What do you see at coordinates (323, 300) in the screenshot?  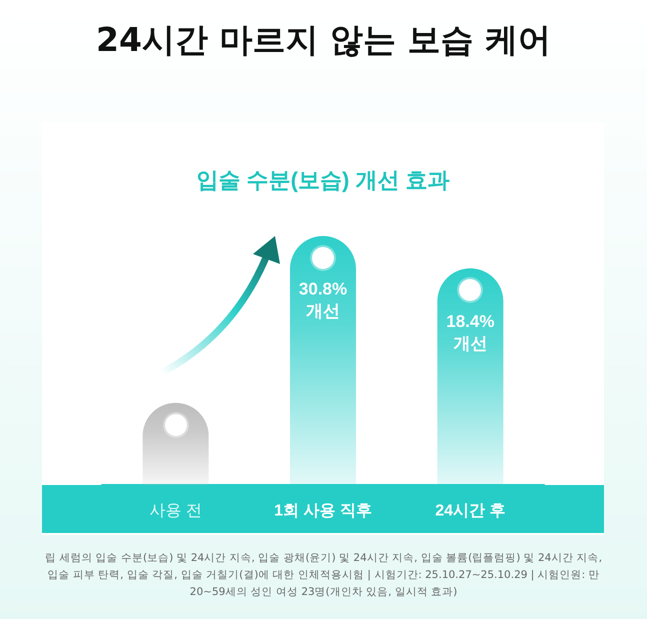 I see `annotation: 30.8% 개선` at bounding box center [323, 300].